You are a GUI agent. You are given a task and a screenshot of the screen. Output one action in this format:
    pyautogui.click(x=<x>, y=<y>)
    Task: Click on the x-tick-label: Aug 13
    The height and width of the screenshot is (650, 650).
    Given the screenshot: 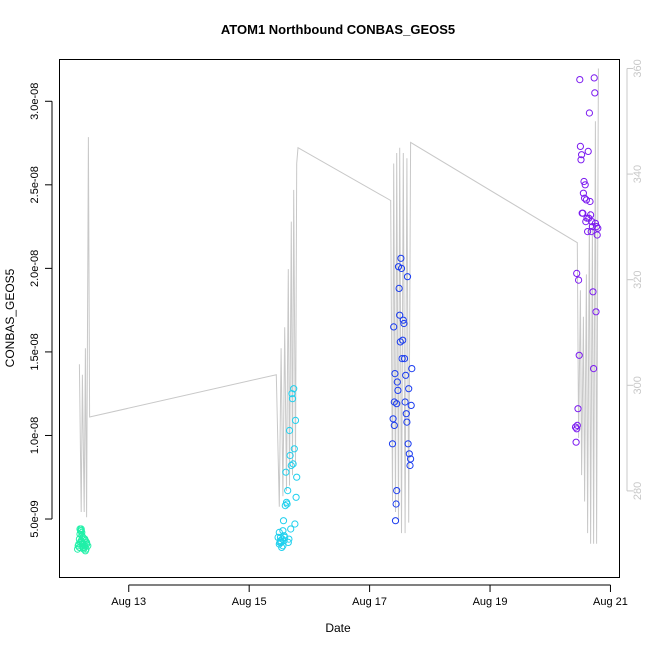 What is the action you would take?
    pyautogui.click(x=128, y=602)
    